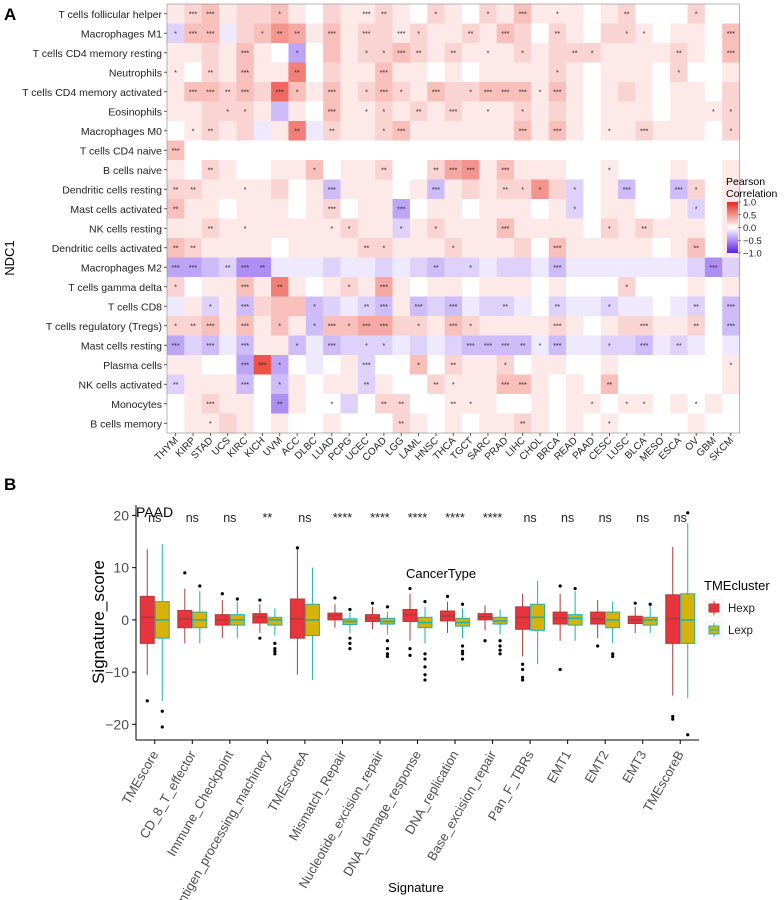 The width and height of the screenshot is (784, 900). Describe the element at coordinates (110, 15) in the screenshot. I see `heatmap-row-label: T cells follicular helper` at that location.